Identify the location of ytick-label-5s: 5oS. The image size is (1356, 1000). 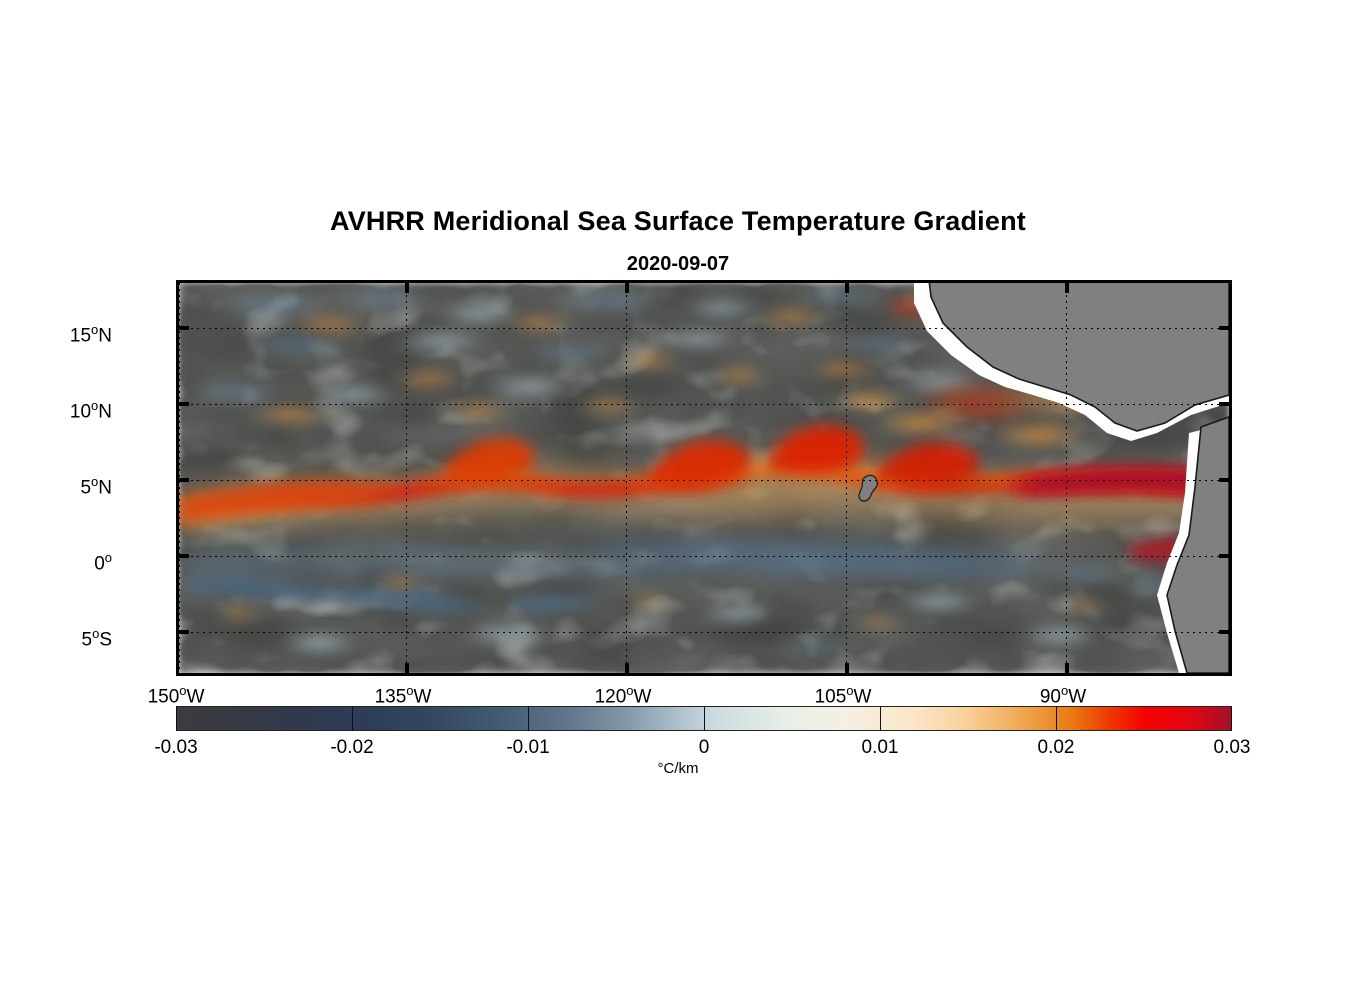
(97, 638).